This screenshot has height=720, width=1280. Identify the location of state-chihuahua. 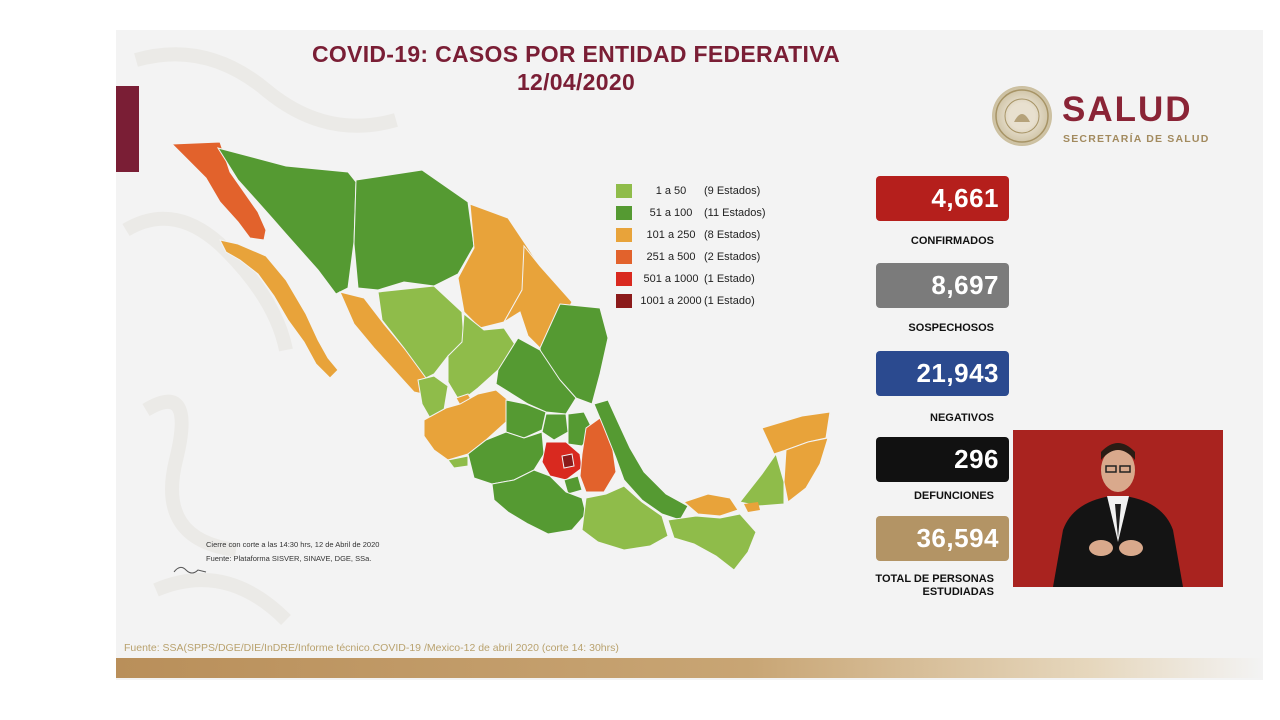
(414, 230).